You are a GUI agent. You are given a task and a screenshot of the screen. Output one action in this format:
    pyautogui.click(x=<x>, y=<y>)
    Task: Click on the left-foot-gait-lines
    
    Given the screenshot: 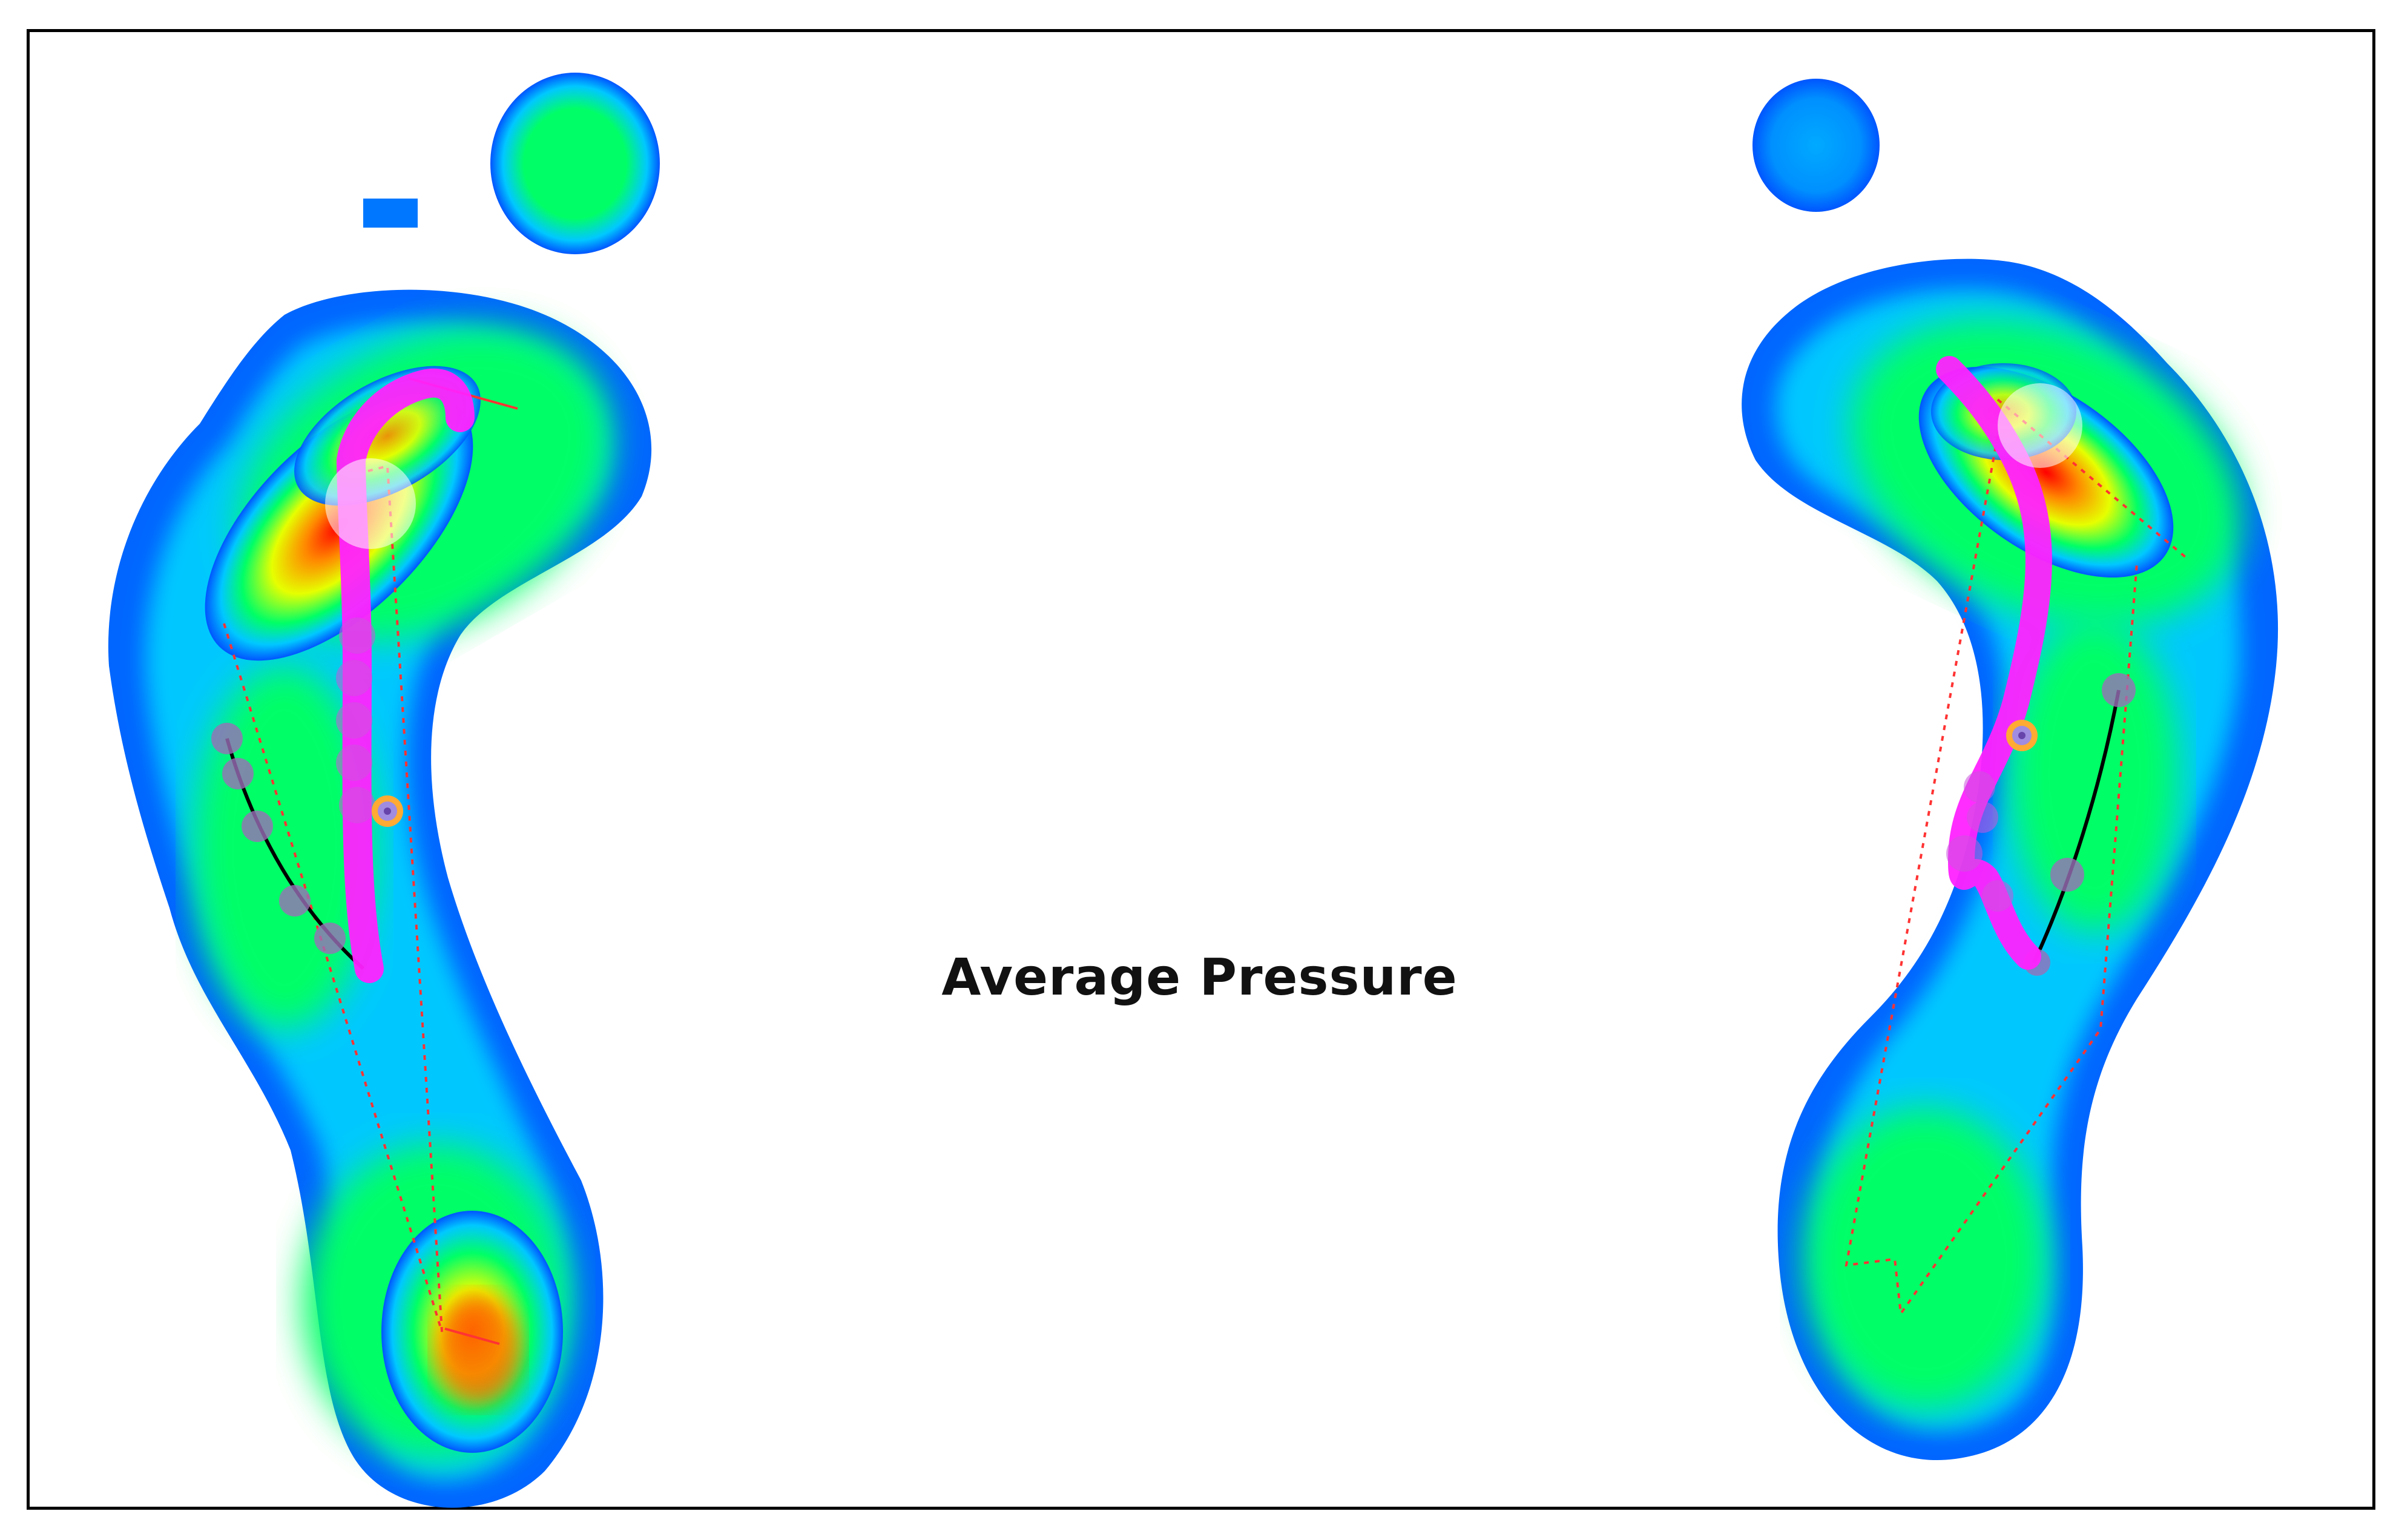 What is the action you would take?
    pyautogui.click(x=364, y=856)
    